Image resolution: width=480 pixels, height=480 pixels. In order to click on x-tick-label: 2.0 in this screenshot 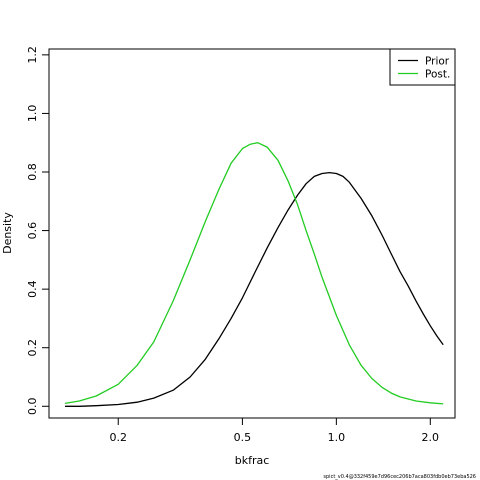, I will do `click(431, 437)`.